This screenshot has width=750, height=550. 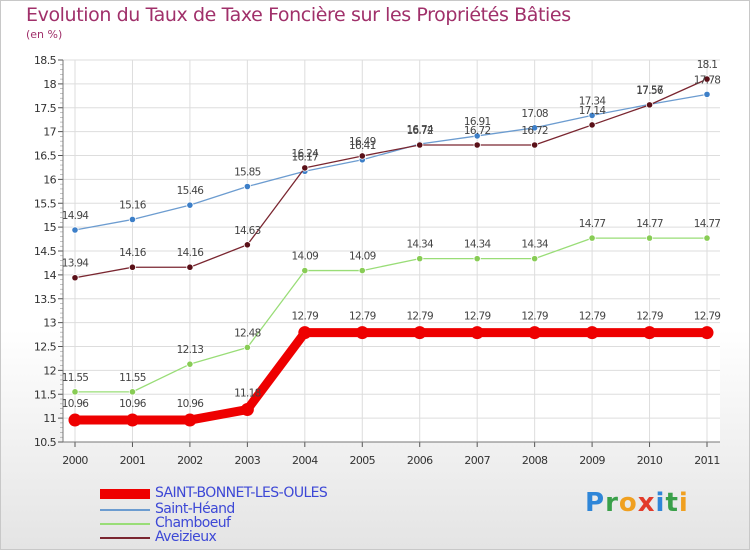 What do you see at coordinates (76, 404) in the screenshot?
I see `data-label-saint-bonnet-les-oules: 10.96` at bounding box center [76, 404].